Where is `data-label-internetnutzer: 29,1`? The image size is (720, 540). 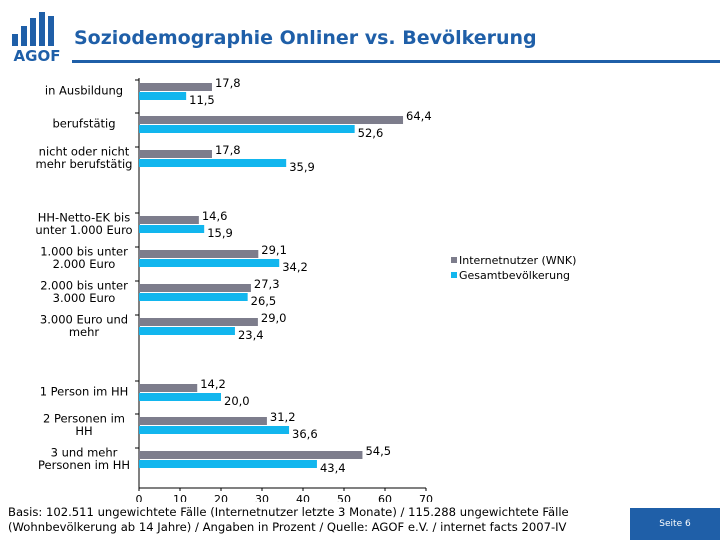 data-label-internetnutzer: 29,1 is located at coordinates (274, 250).